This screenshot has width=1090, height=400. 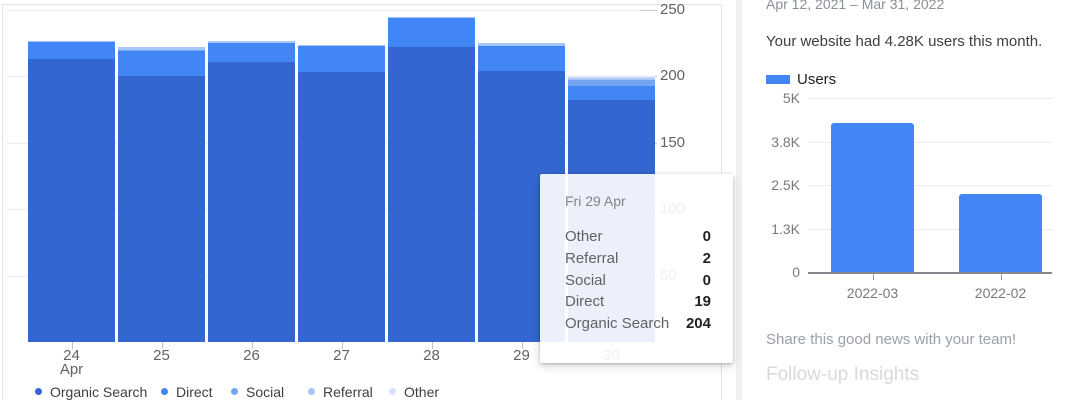 I want to click on tooltip-row-label: Organic Search, so click(x=617, y=324).